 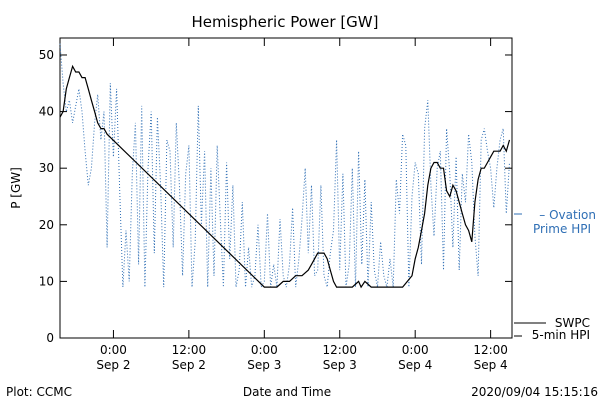 What do you see at coordinates (46, 225) in the screenshot?
I see `y-tick-label: 20` at bounding box center [46, 225].